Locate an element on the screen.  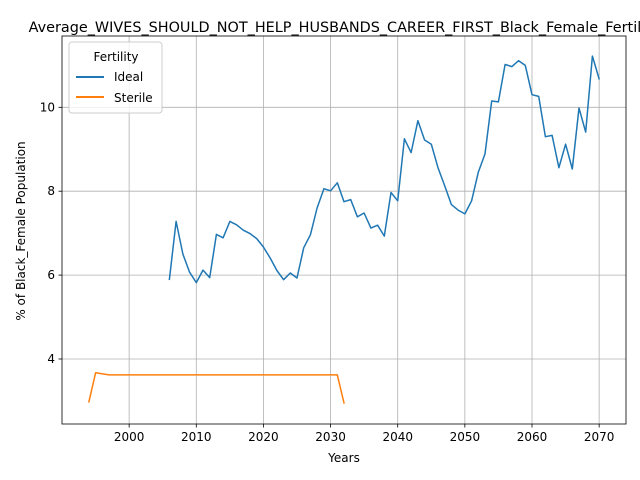
x-tick-label: 2020 is located at coordinates (263, 437).